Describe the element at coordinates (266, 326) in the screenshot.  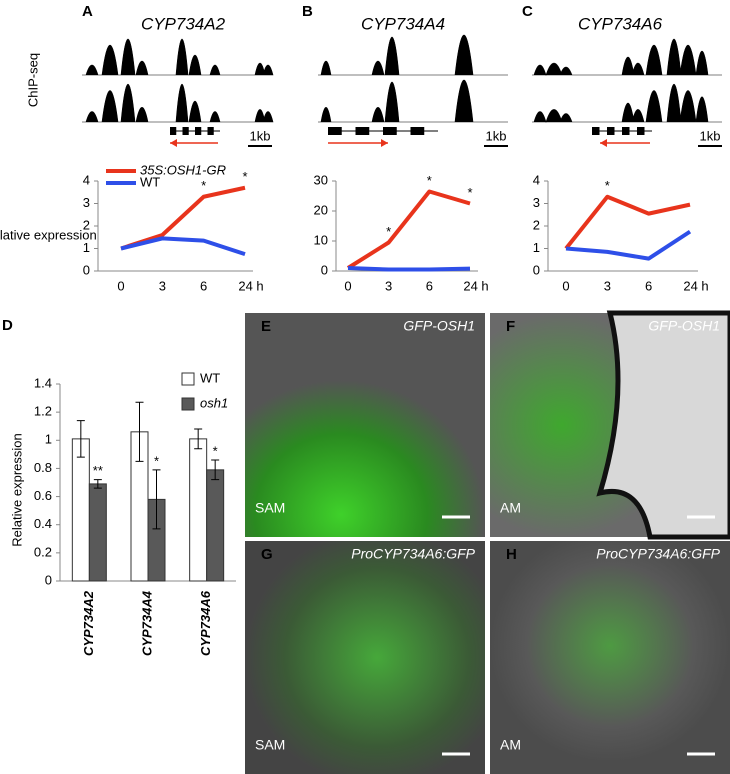
I see `panel-label: E` at that location.